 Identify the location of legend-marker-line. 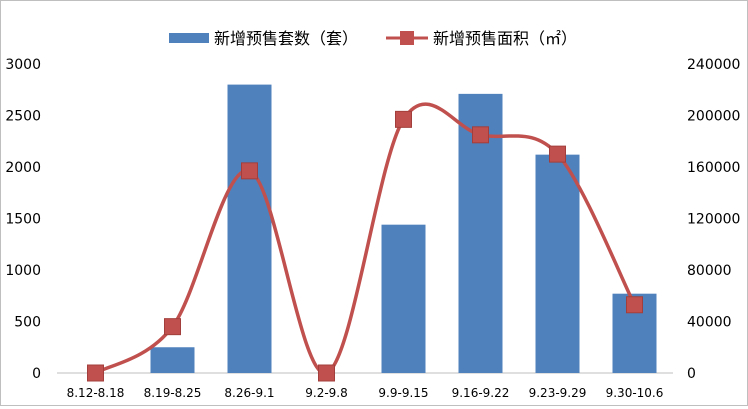
(407, 38).